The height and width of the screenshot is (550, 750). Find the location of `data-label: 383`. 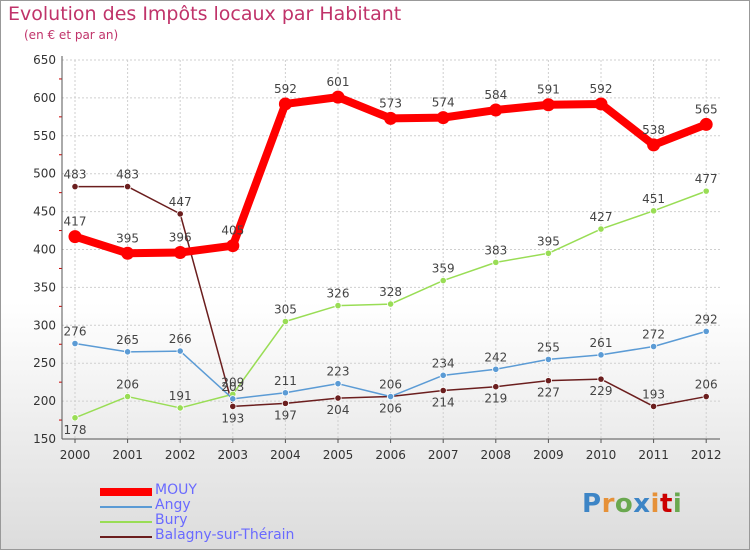

data-label: 383 is located at coordinates (495, 250).